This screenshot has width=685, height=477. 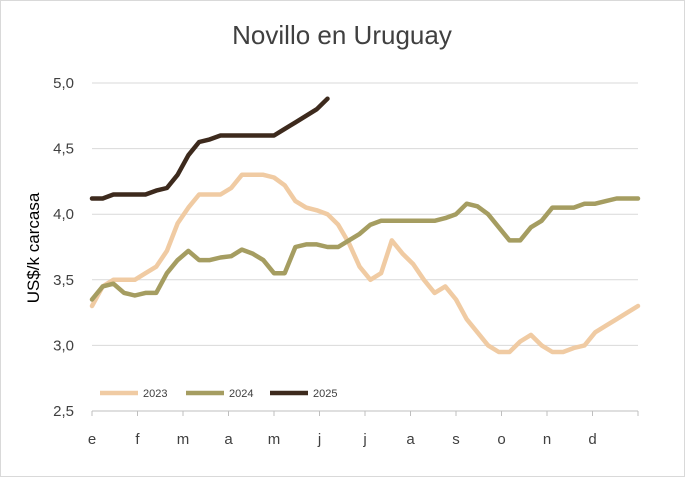 I want to click on y-tick-label: 5,0, so click(x=63, y=83).